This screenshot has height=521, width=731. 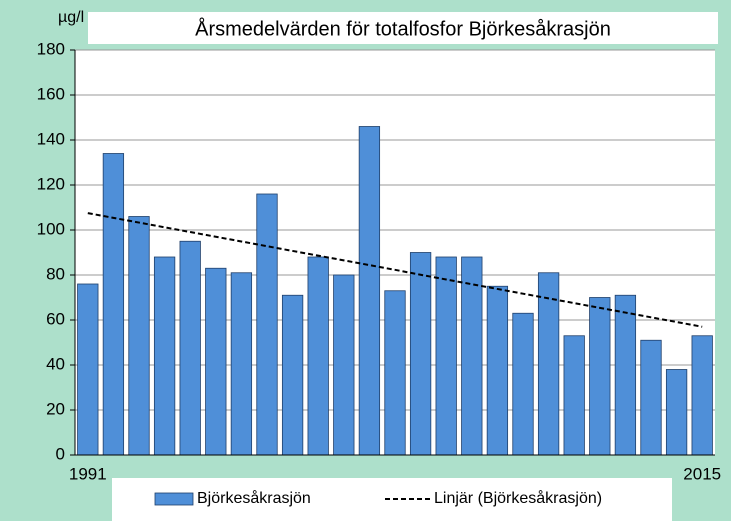 I want to click on y-tick-label: 60, so click(x=55, y=318).